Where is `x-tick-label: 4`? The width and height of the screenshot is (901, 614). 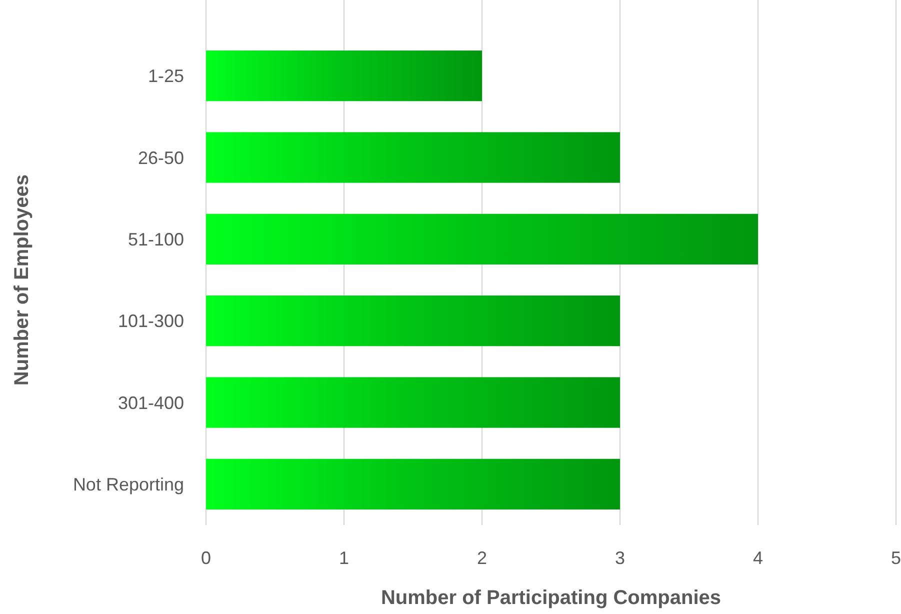 x-tick-label: 4 is located at coordinates (758, 558).